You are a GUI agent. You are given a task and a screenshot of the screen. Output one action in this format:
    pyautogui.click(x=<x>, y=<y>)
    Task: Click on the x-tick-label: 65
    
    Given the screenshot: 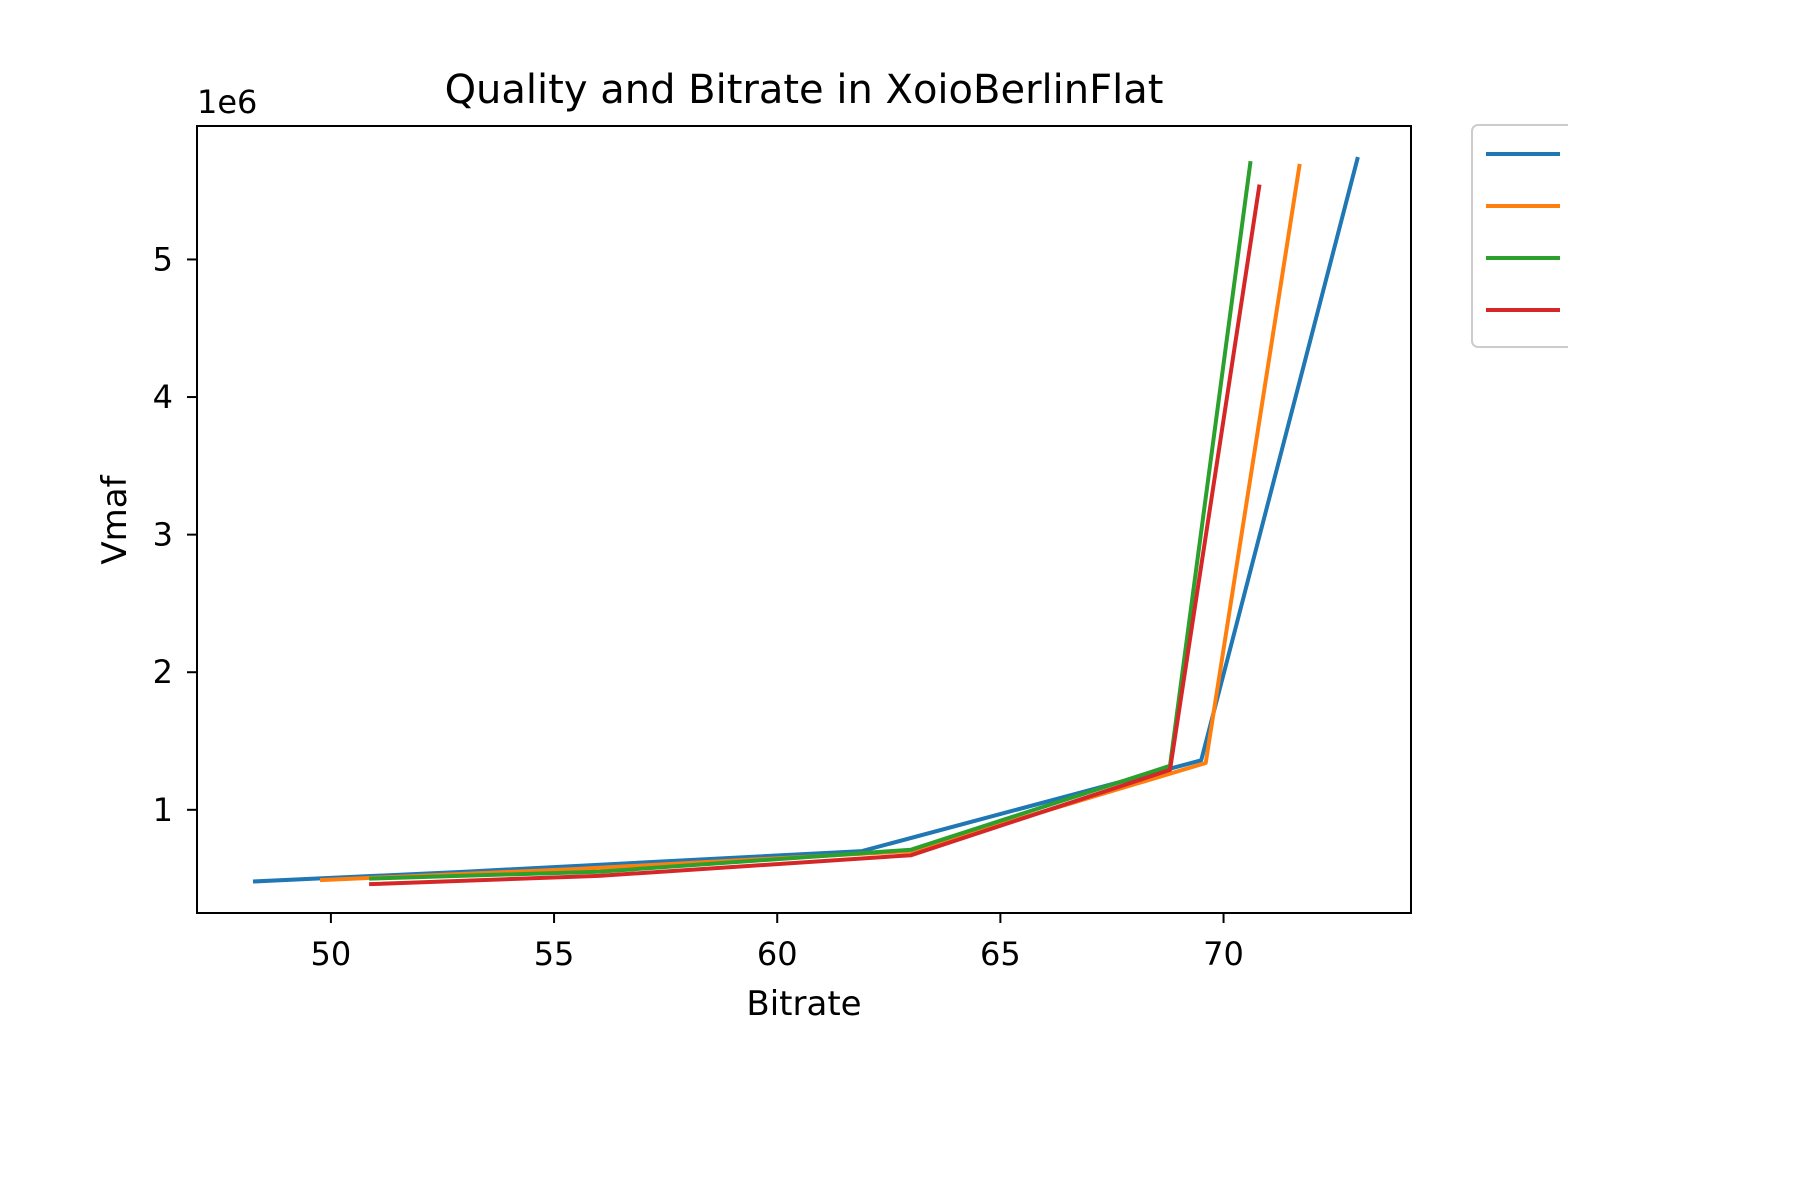 What is the action you would take?
    pyautogui.click(x=1000, y=954)
    